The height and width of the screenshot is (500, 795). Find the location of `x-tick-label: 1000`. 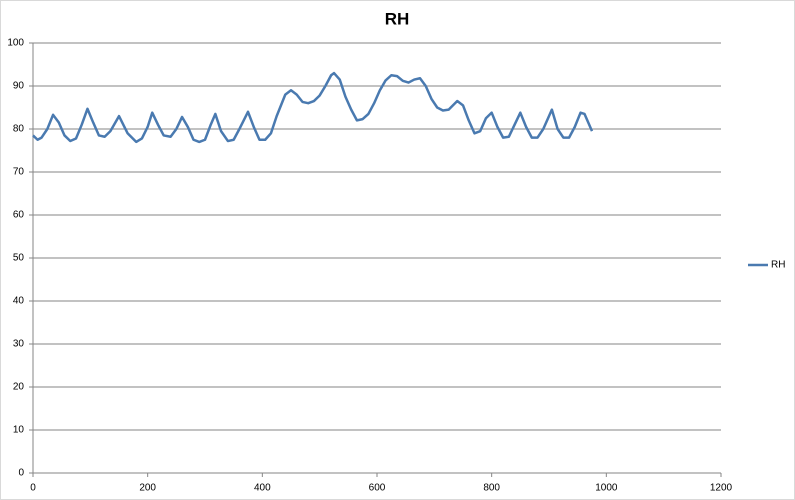

x-tick-label: 1000 is located at coordinates (606, 488).